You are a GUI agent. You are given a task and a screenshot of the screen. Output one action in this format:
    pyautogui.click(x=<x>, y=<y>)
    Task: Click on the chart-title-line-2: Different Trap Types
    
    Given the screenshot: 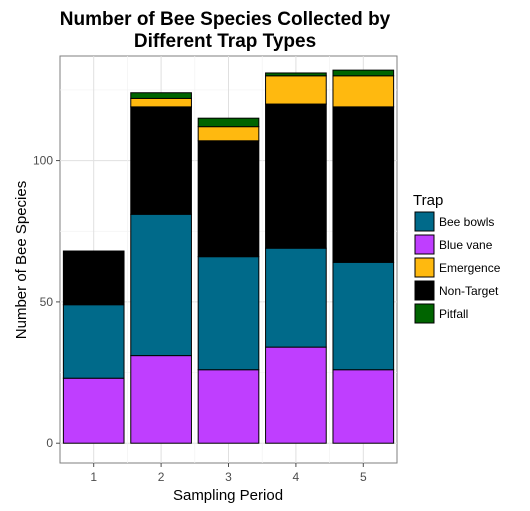 What is the action you would take?
    pyautogui.click(x=225, y=41)
    